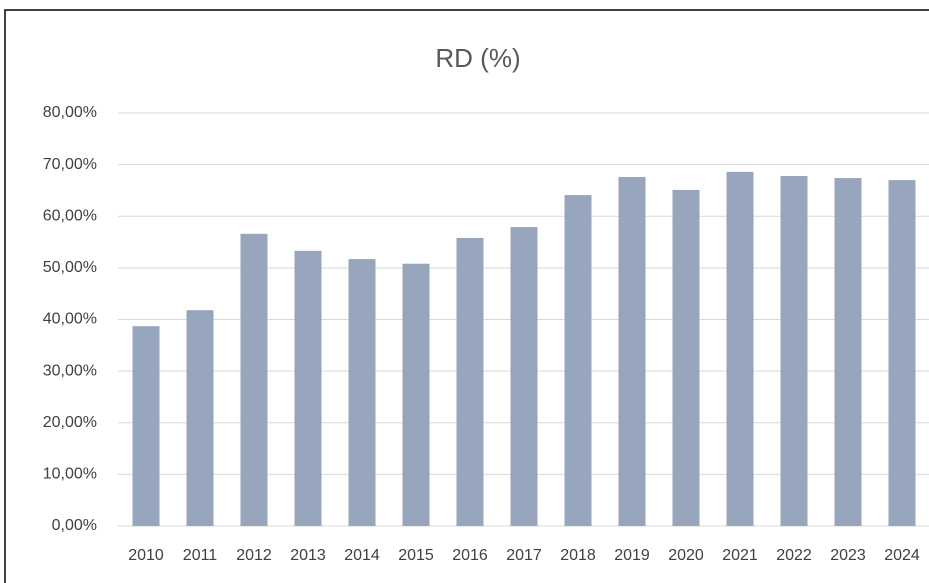 This screenshot has height=583, width=929. Describe the element at coordinates (70, 474) in the screenshot. I see `y-tick-label: 10,00%` at that location.